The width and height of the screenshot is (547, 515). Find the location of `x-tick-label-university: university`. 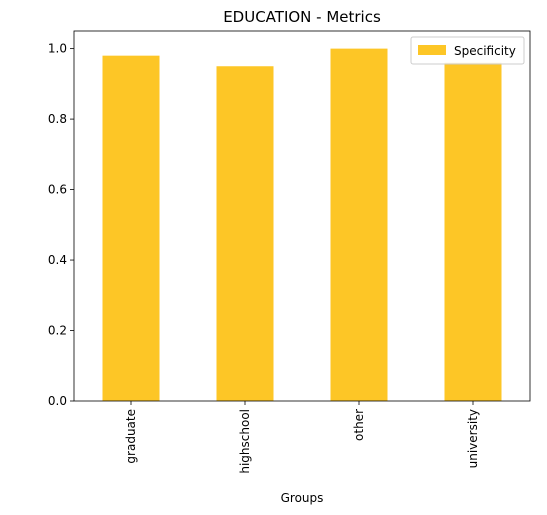

x-tick-label-university: university is located at coordinates (473, 438).